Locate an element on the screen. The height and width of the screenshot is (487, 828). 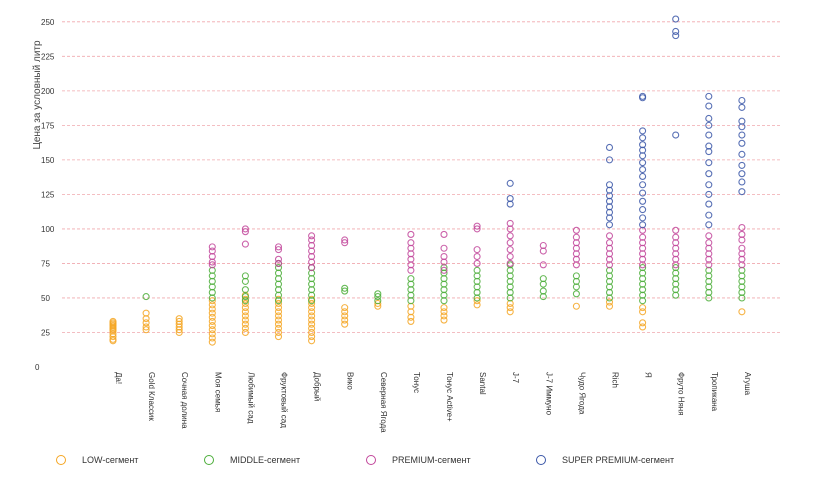
legend-label-super-premium: SUPER PREMIUM-сегмент is located at coordinates (618, 460).